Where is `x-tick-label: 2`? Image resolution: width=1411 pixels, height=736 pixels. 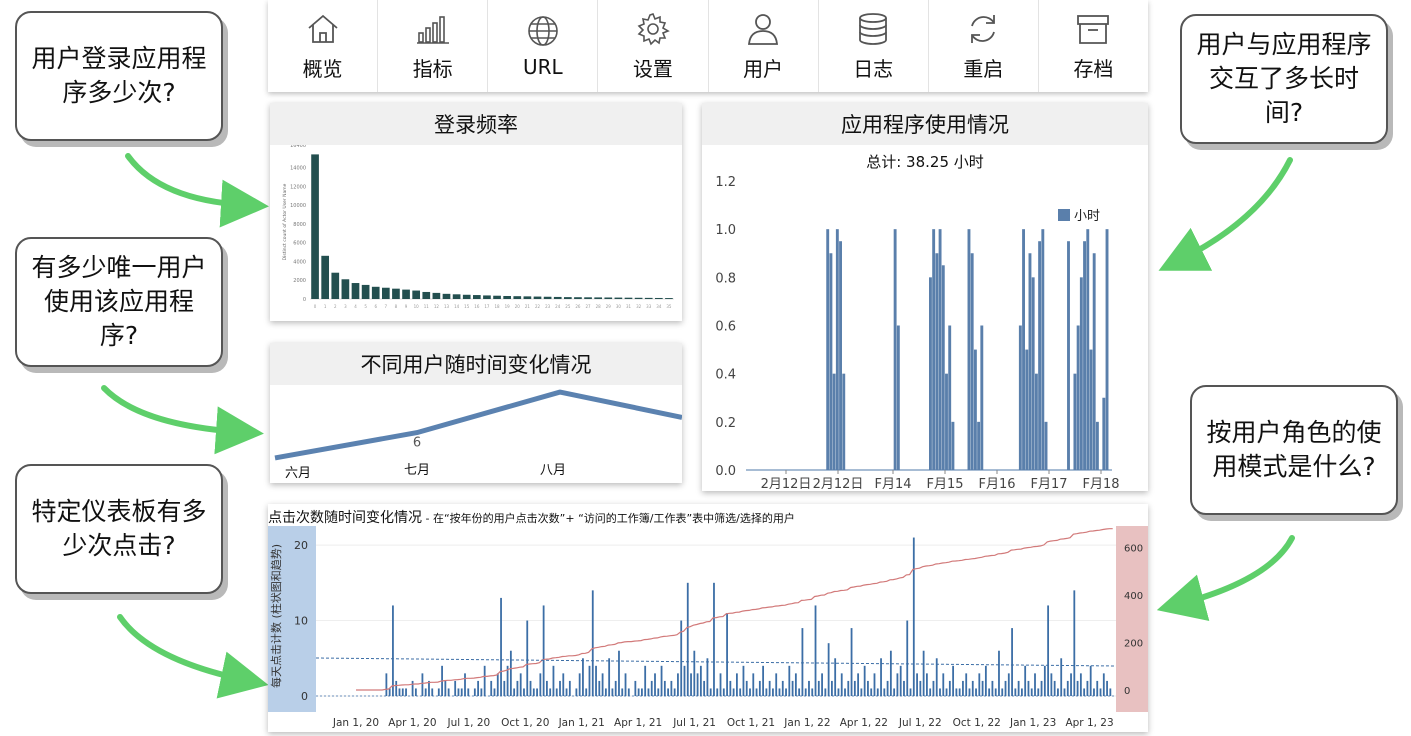
x-tick-label: 2 is located at coordinates (335, 306).